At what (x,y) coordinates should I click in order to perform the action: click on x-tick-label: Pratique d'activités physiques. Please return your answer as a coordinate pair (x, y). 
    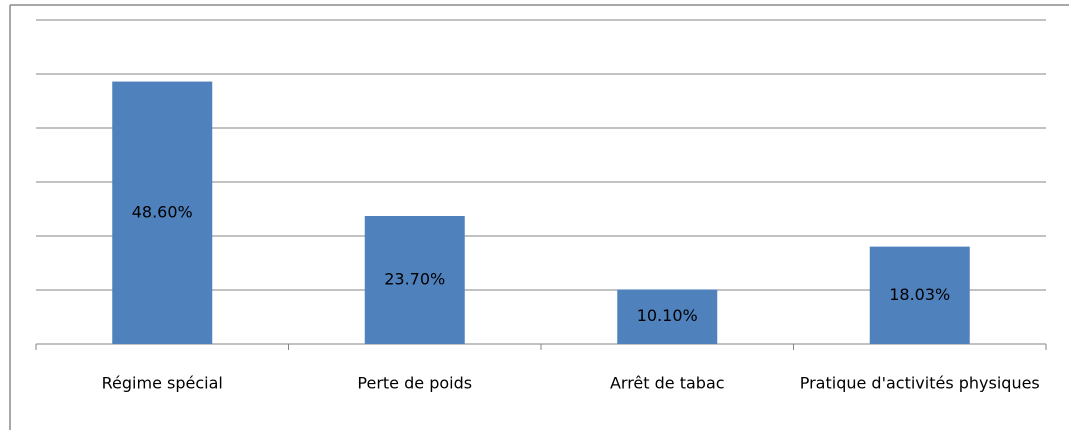
    Looking at the image, I should click on (920, 383).